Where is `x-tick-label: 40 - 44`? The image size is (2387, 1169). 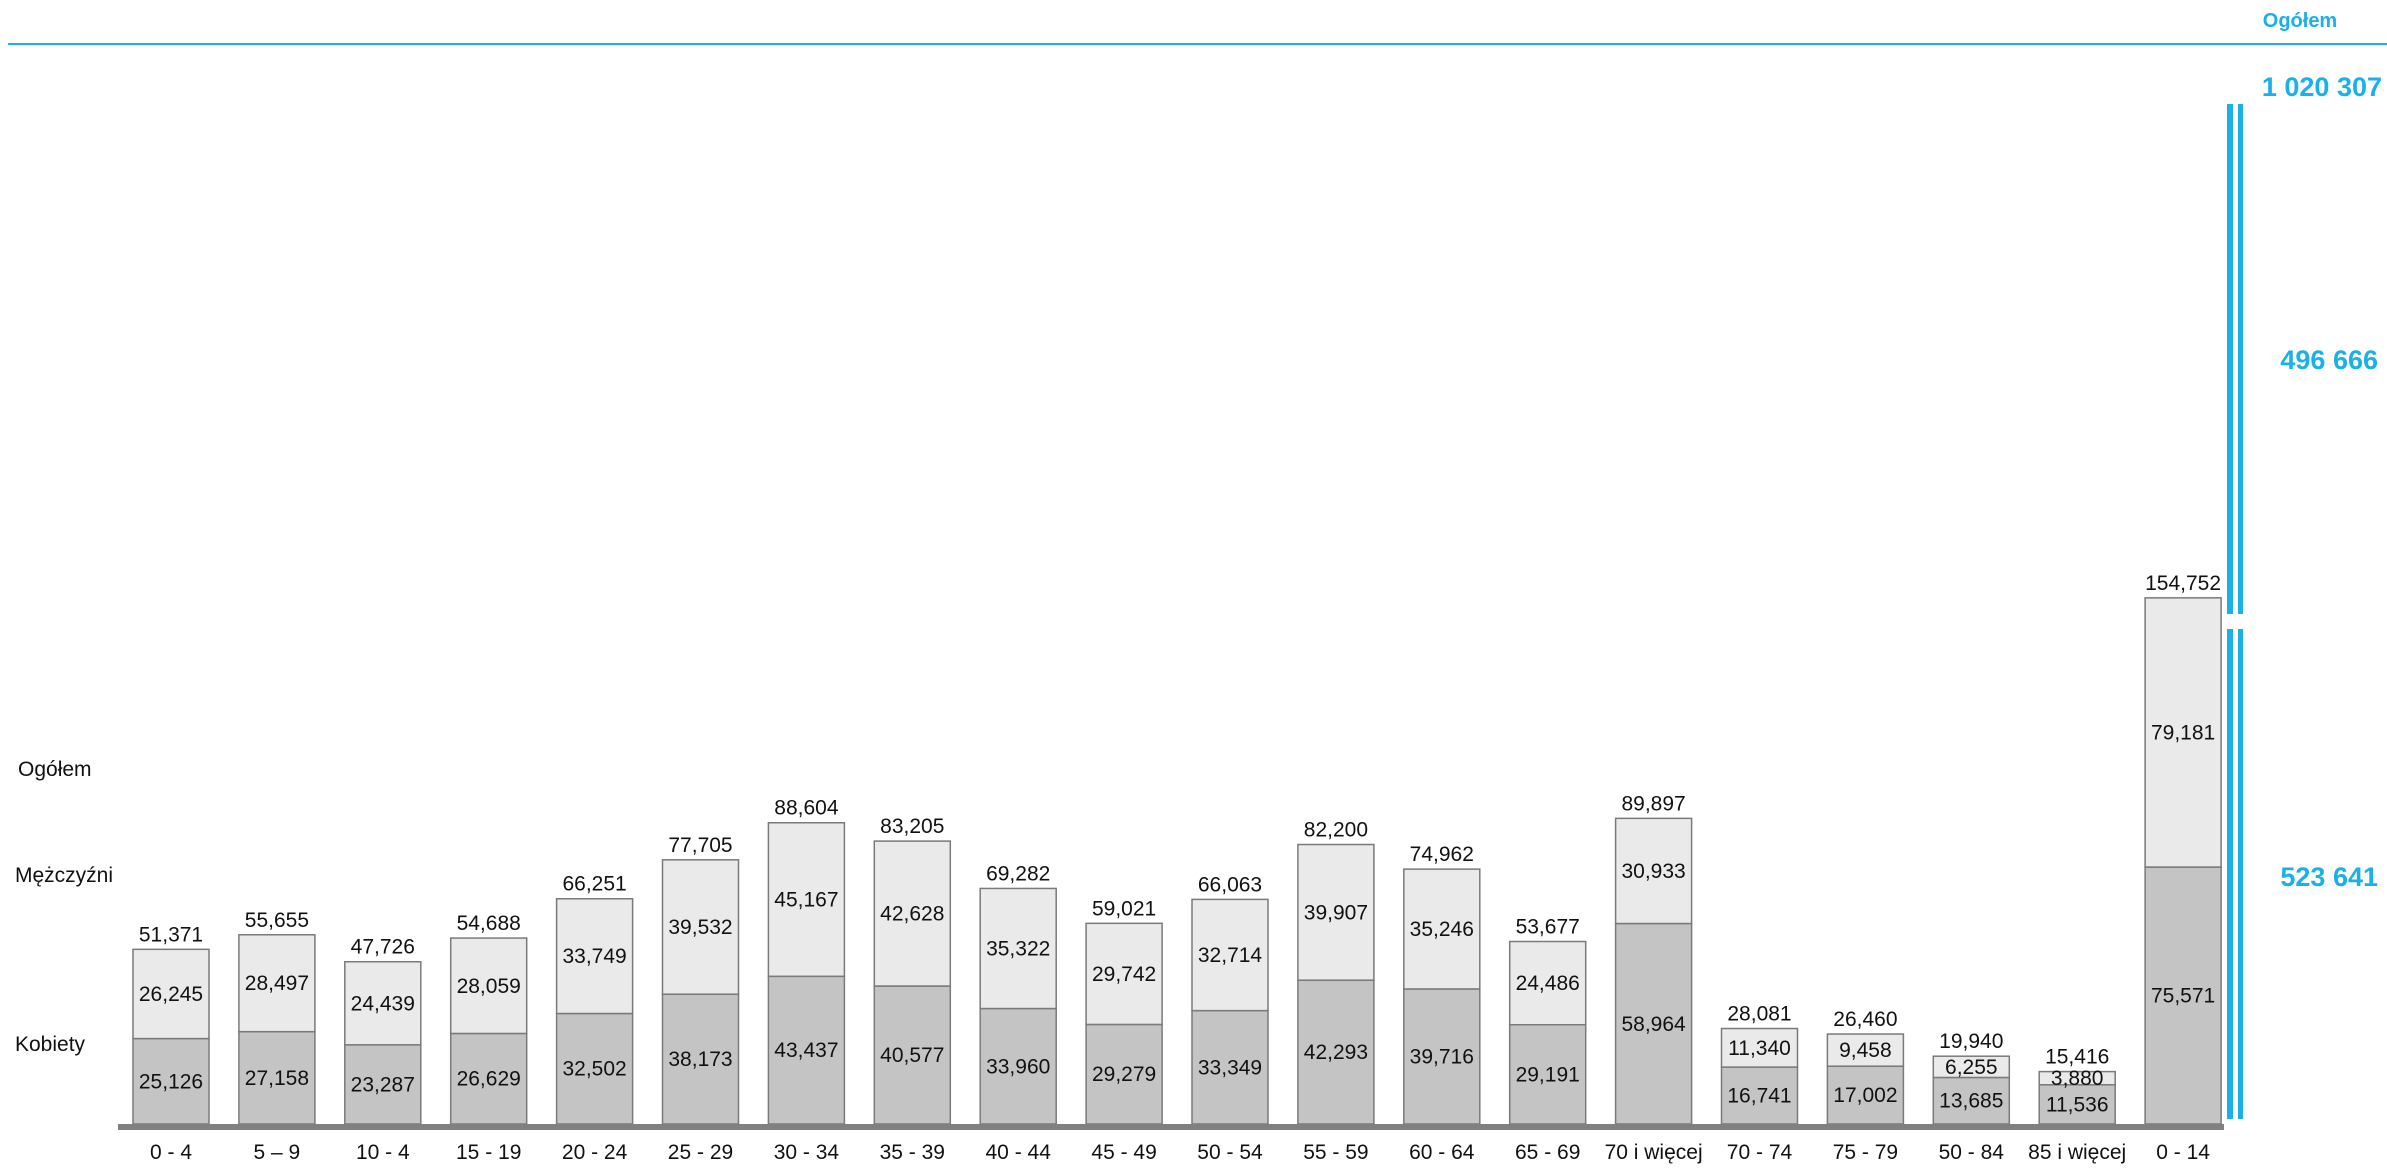 x-tick-label: 40 - 44 is located at coordinates (1019, 1152).